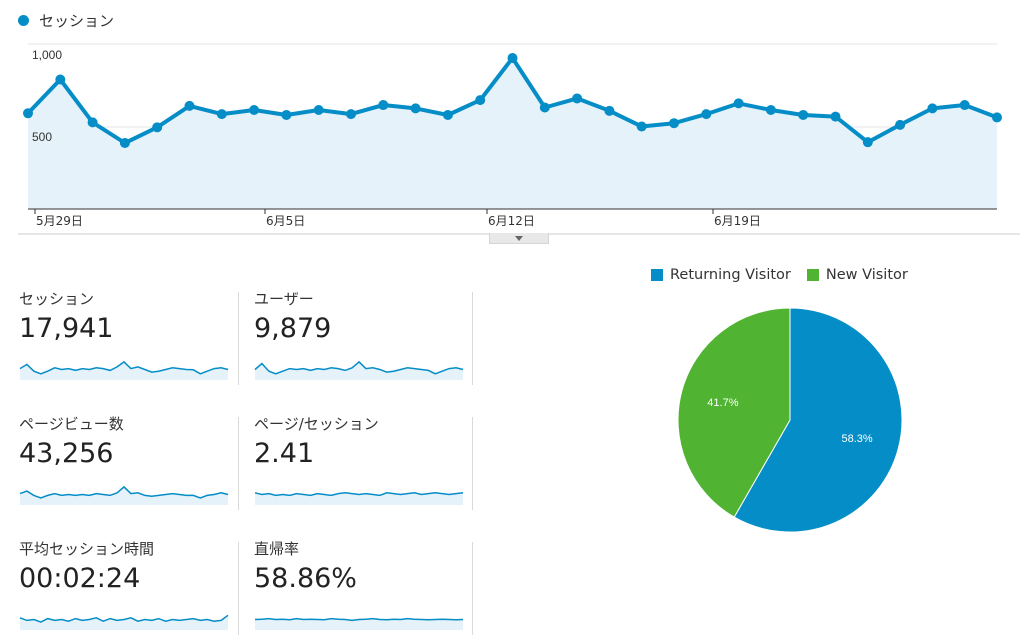 The height and width of the screenshot is (637, 1024). What do you see at coordinates (57, 299) in the screenshot?
I see `metric-label: セッション` at bounding box center [57, 299].